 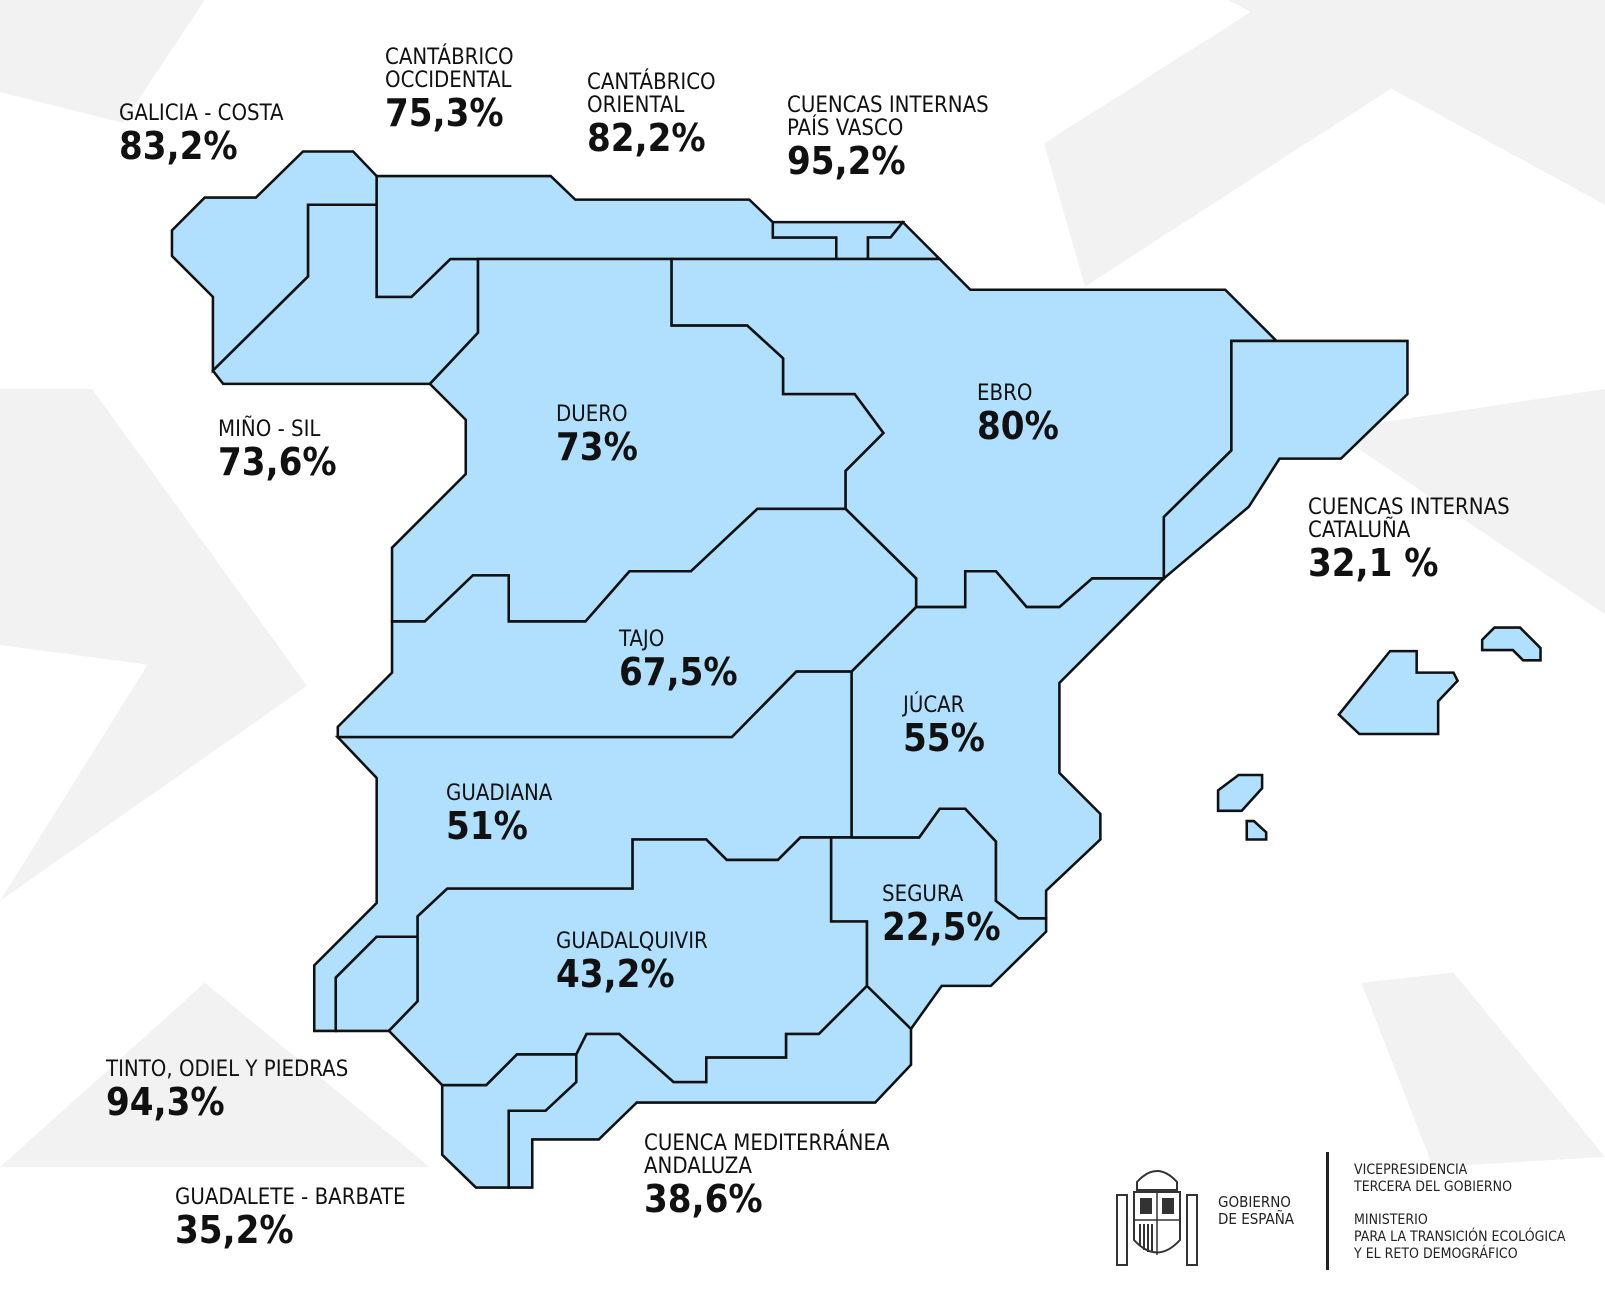 I want to click on label-galicia-costa: GALICIA - COSTA 83,2%, so click(x=201, y=134).